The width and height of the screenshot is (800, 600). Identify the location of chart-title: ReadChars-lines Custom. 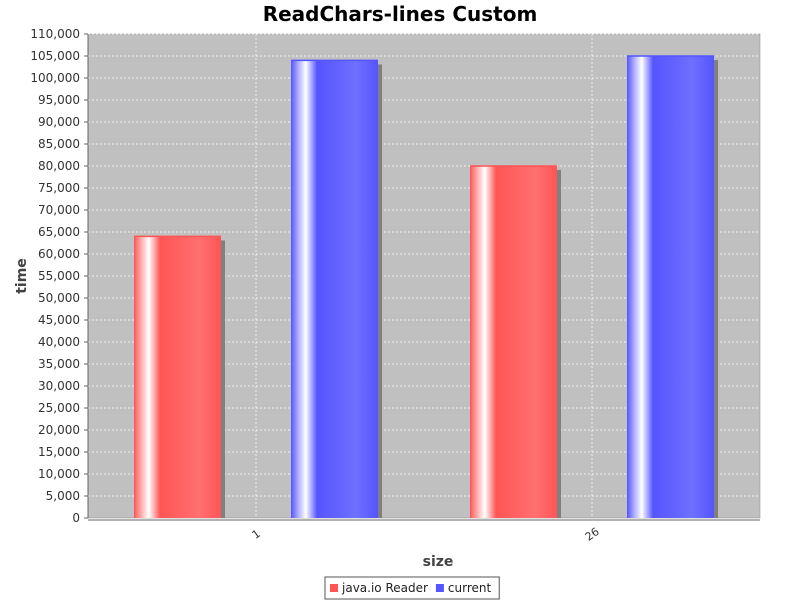
(400, 14).